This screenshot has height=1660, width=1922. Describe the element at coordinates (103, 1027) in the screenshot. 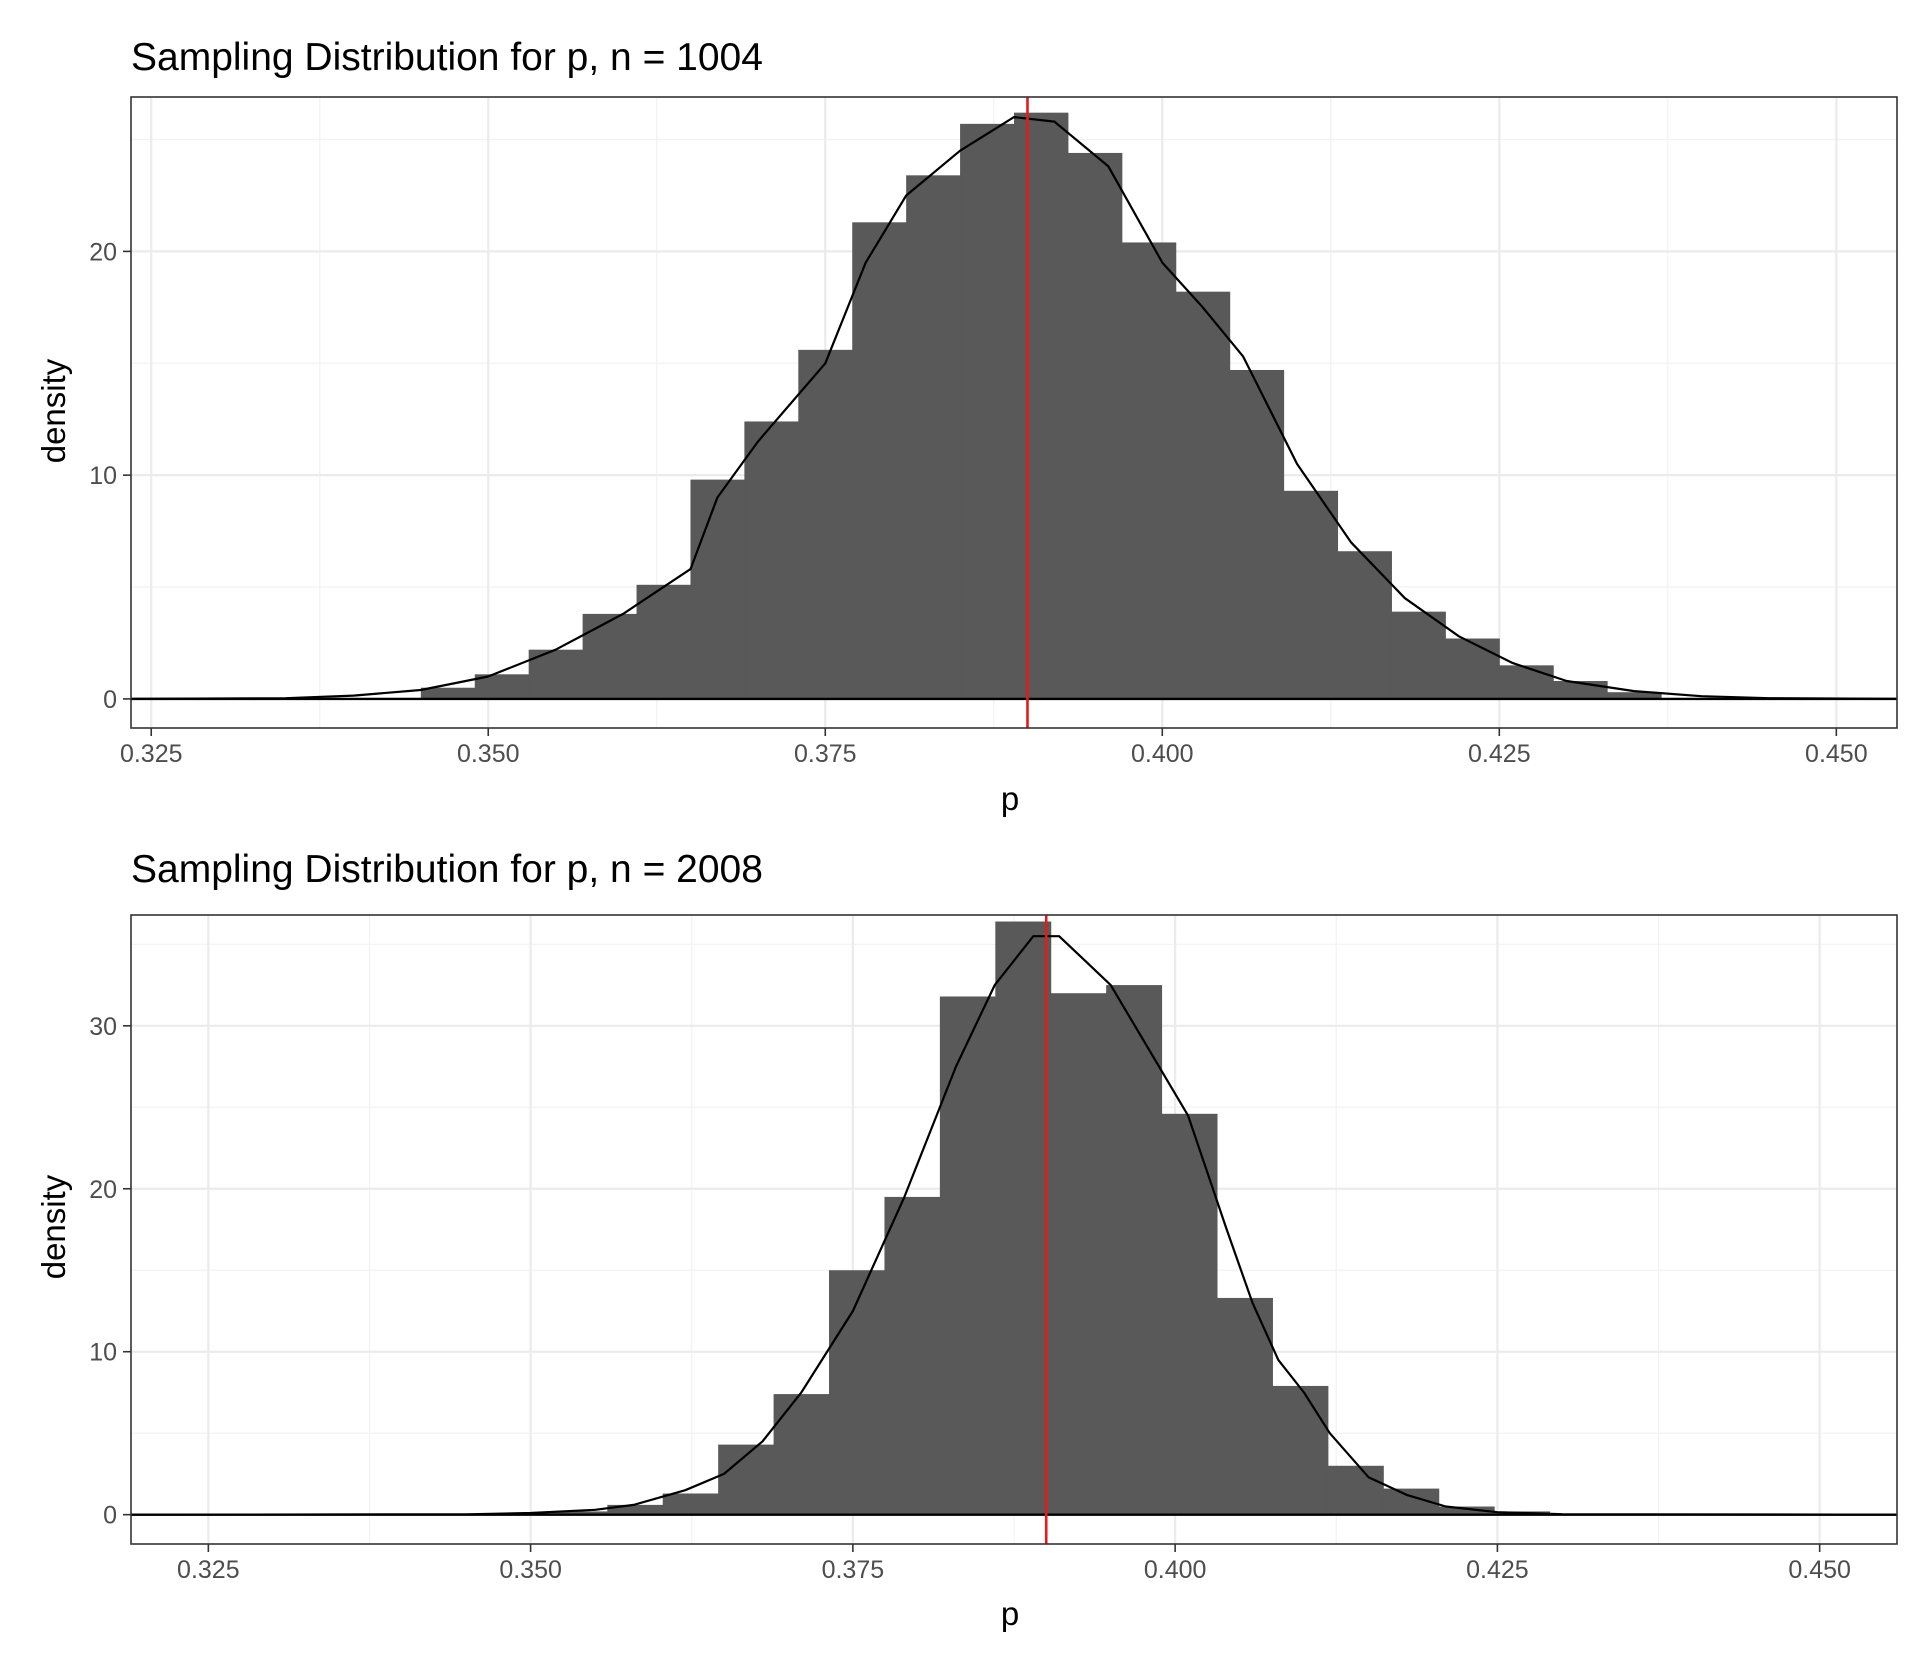

I see `y-tick-label: 30` at that location.